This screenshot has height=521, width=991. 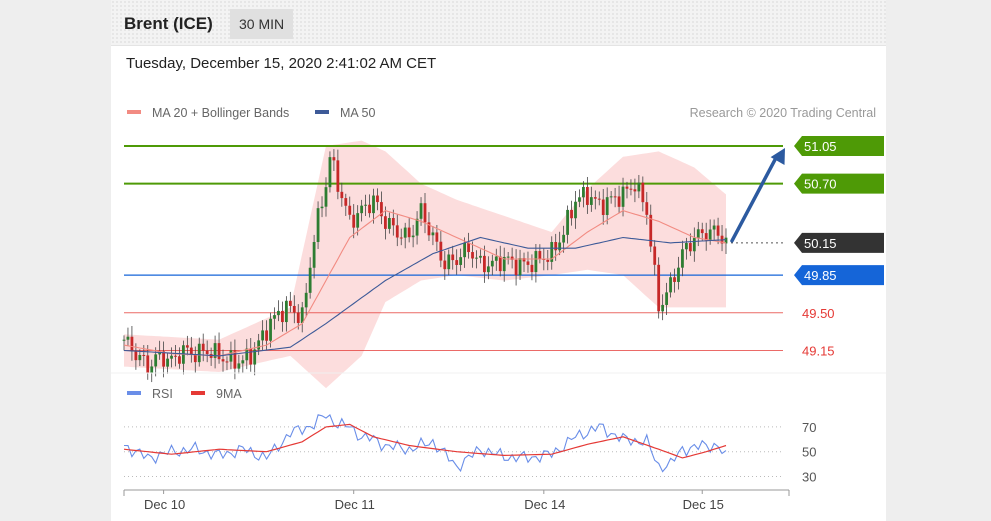 What do you see at coordinates (198, 393) in the screenshot?
I see `legend-swatch-9ma` at bounding box center [198, 393].